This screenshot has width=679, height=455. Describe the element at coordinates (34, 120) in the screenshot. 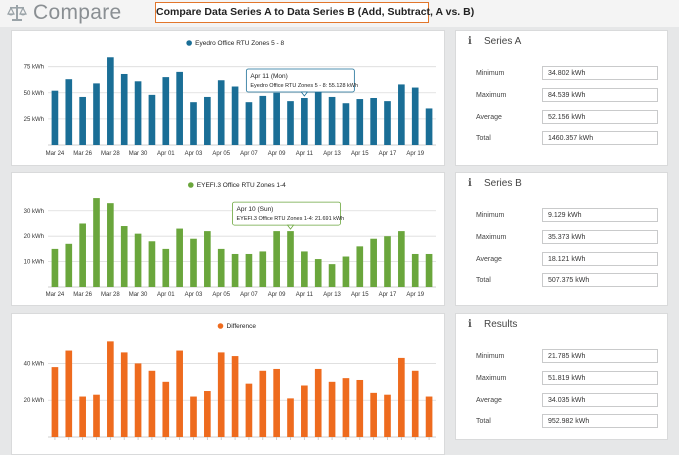

I see `y-tick-label: 25 kWh` at that location.